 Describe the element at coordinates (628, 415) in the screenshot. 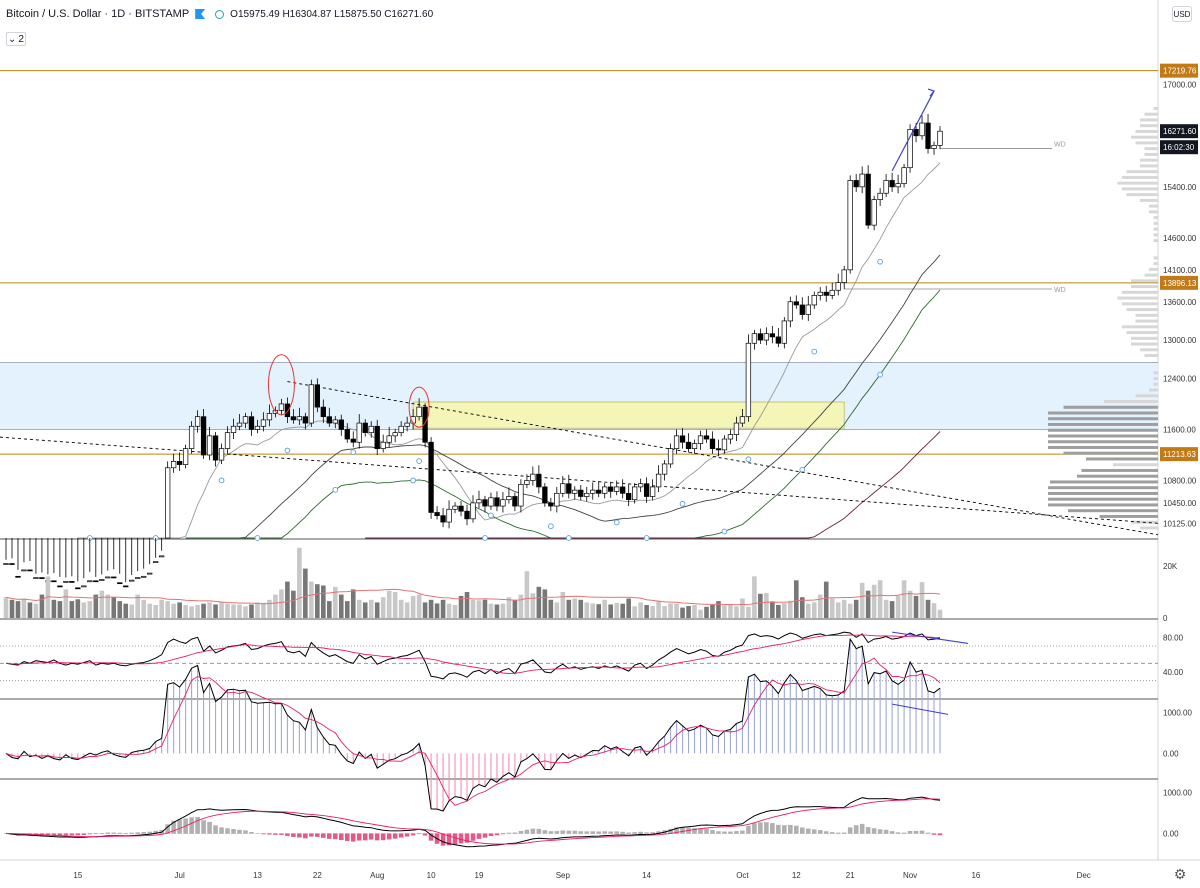

I see `yellow-supply-zone` at that location.